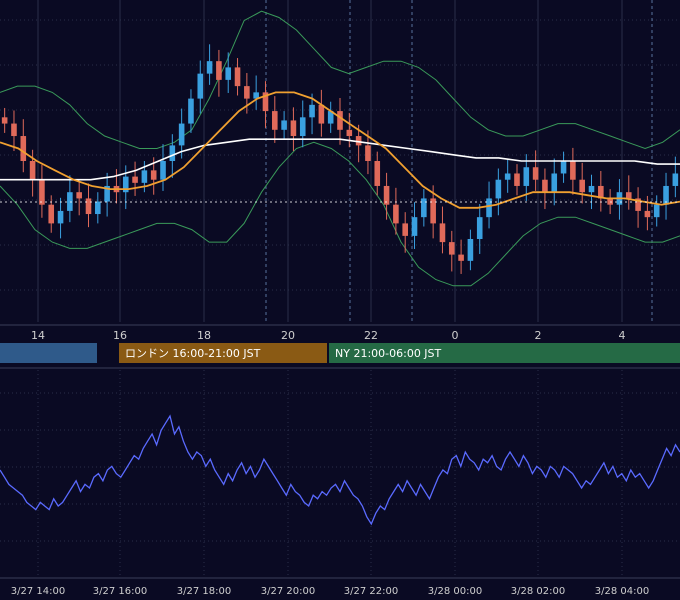 This screenshot has height=600, width=680. What do you see at coordinates (288, 591) in the screenshot?
I see `osc-x-tick-3: 3/27 20:00` at bounding box center [288, 591].